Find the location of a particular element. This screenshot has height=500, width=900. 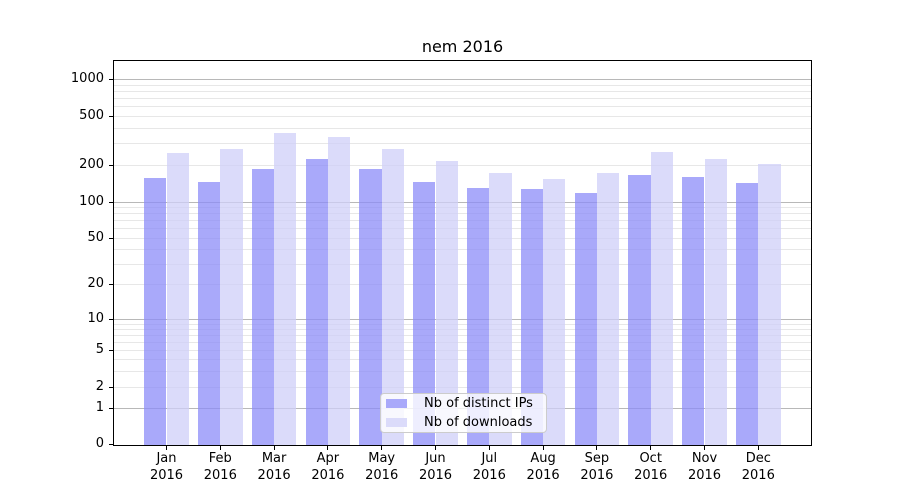

x-tick-label-apr: Apr 2016 is located at coordinates (328, 467).